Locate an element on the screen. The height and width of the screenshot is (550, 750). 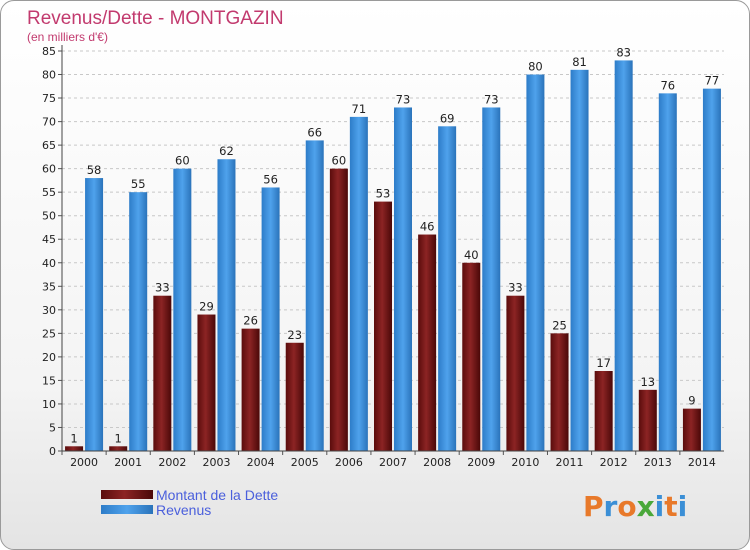
x-tick-label: 2008 is located at coordinates (437, 462).